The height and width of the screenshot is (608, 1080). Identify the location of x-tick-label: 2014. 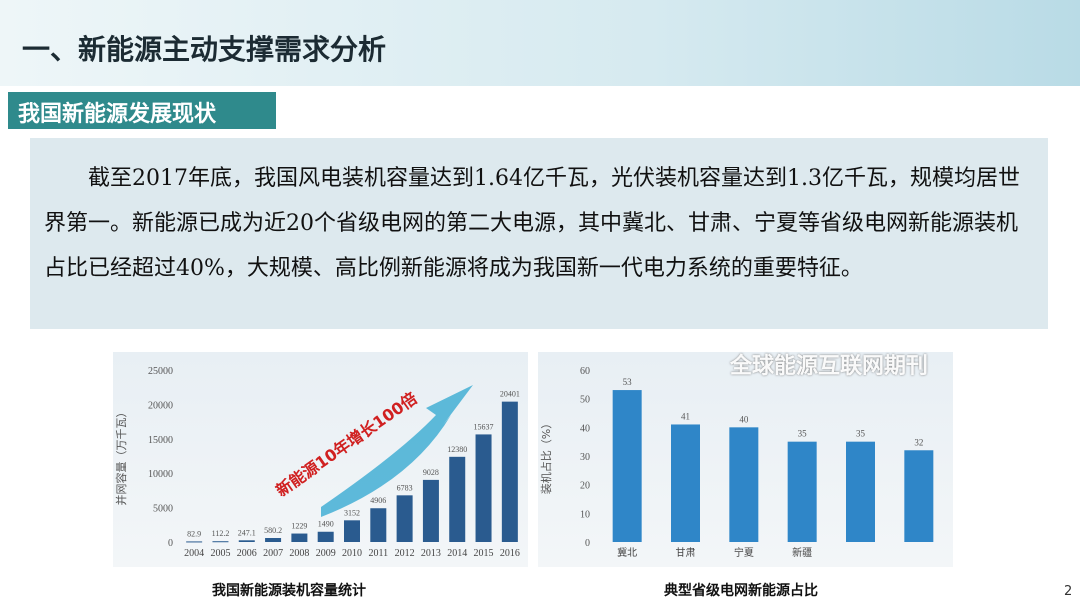
(457, 553).